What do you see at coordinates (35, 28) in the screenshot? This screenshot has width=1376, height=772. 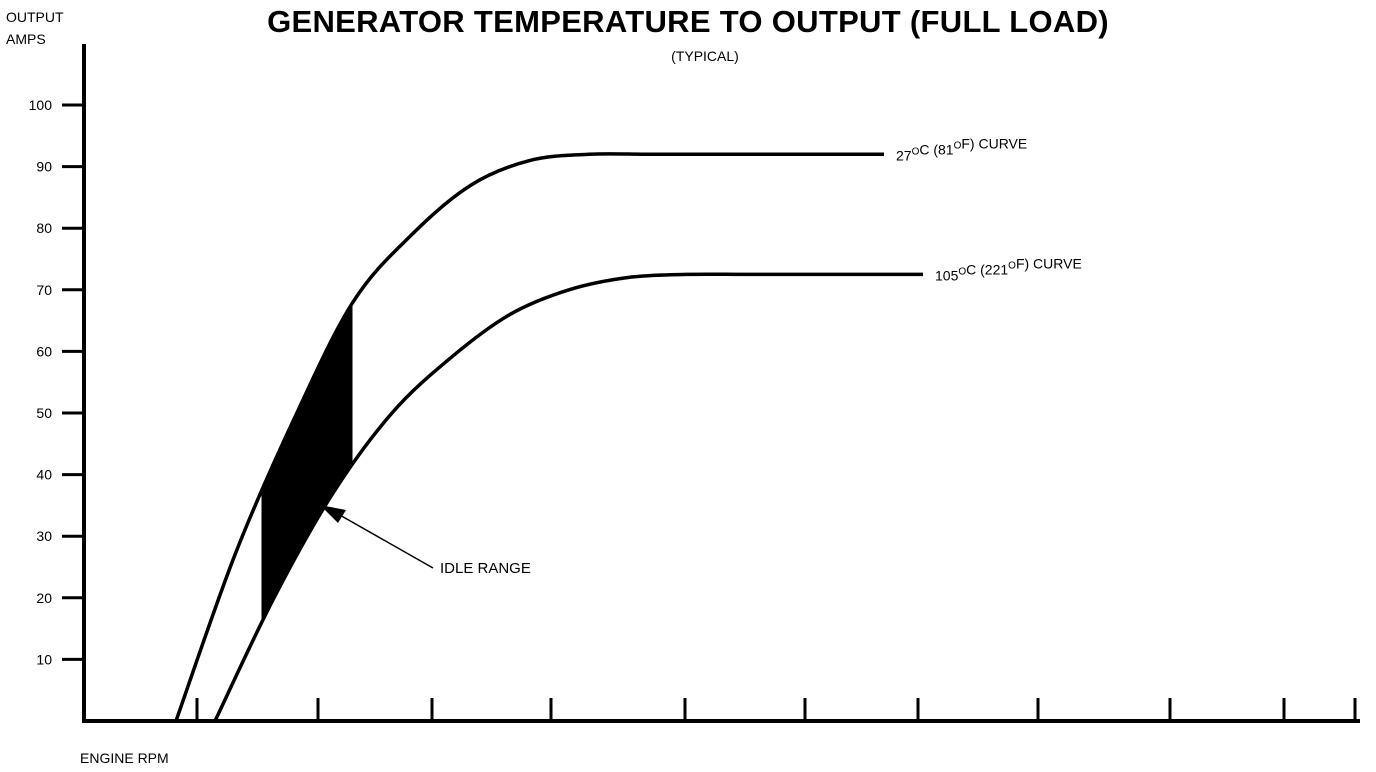 I see `y-axis-label: OUTPUT AMPS` at bounding box center [35, 28].